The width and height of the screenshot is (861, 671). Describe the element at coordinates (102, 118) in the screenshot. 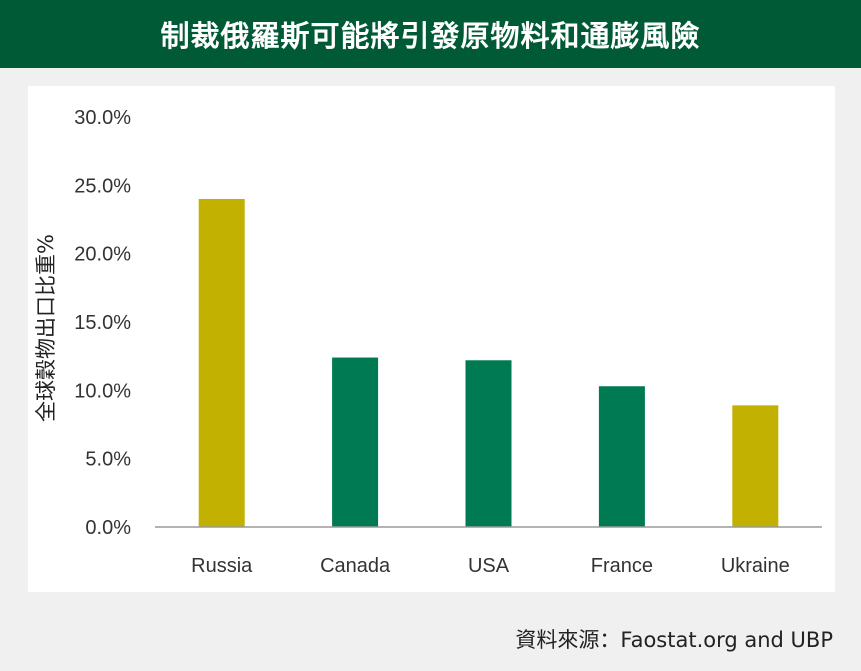

I see `y-tick-label: 30.0%` at that location.